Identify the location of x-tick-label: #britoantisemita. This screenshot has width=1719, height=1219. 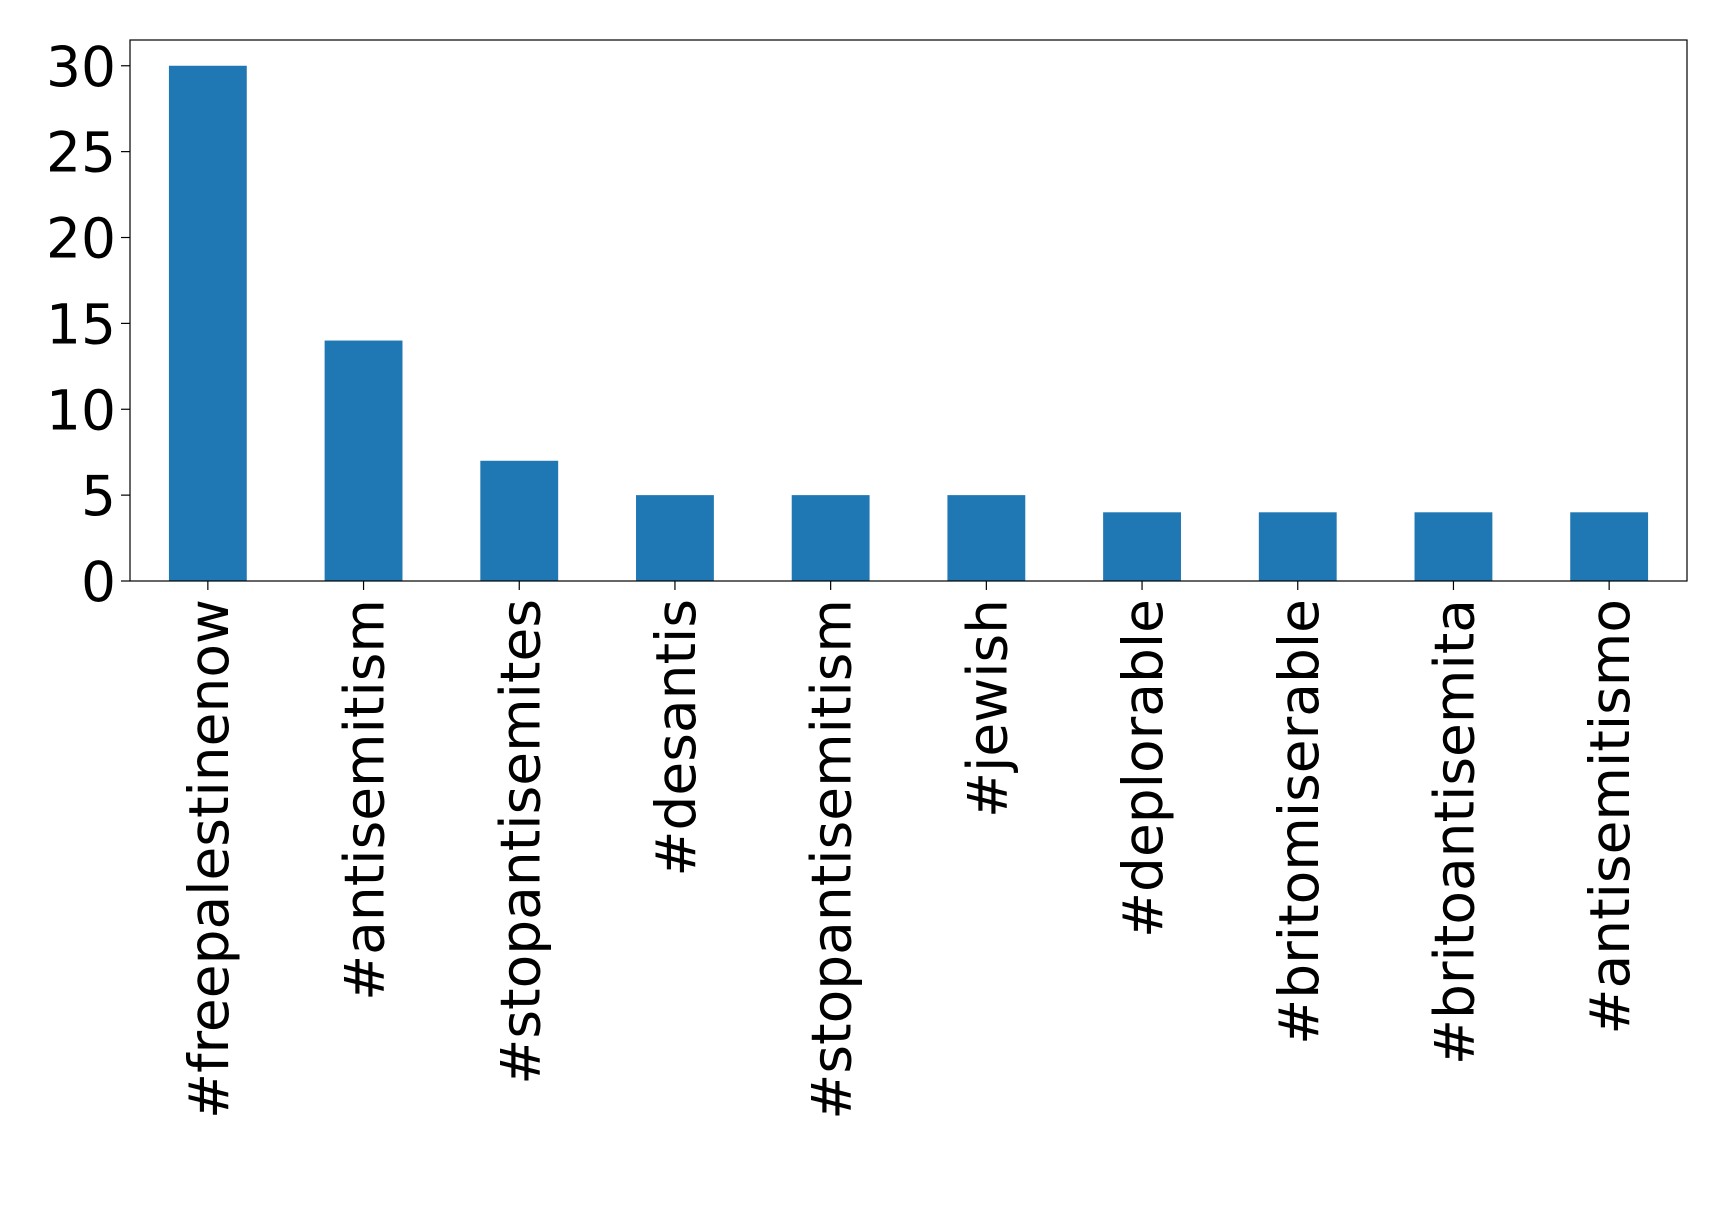
(1454, 832).